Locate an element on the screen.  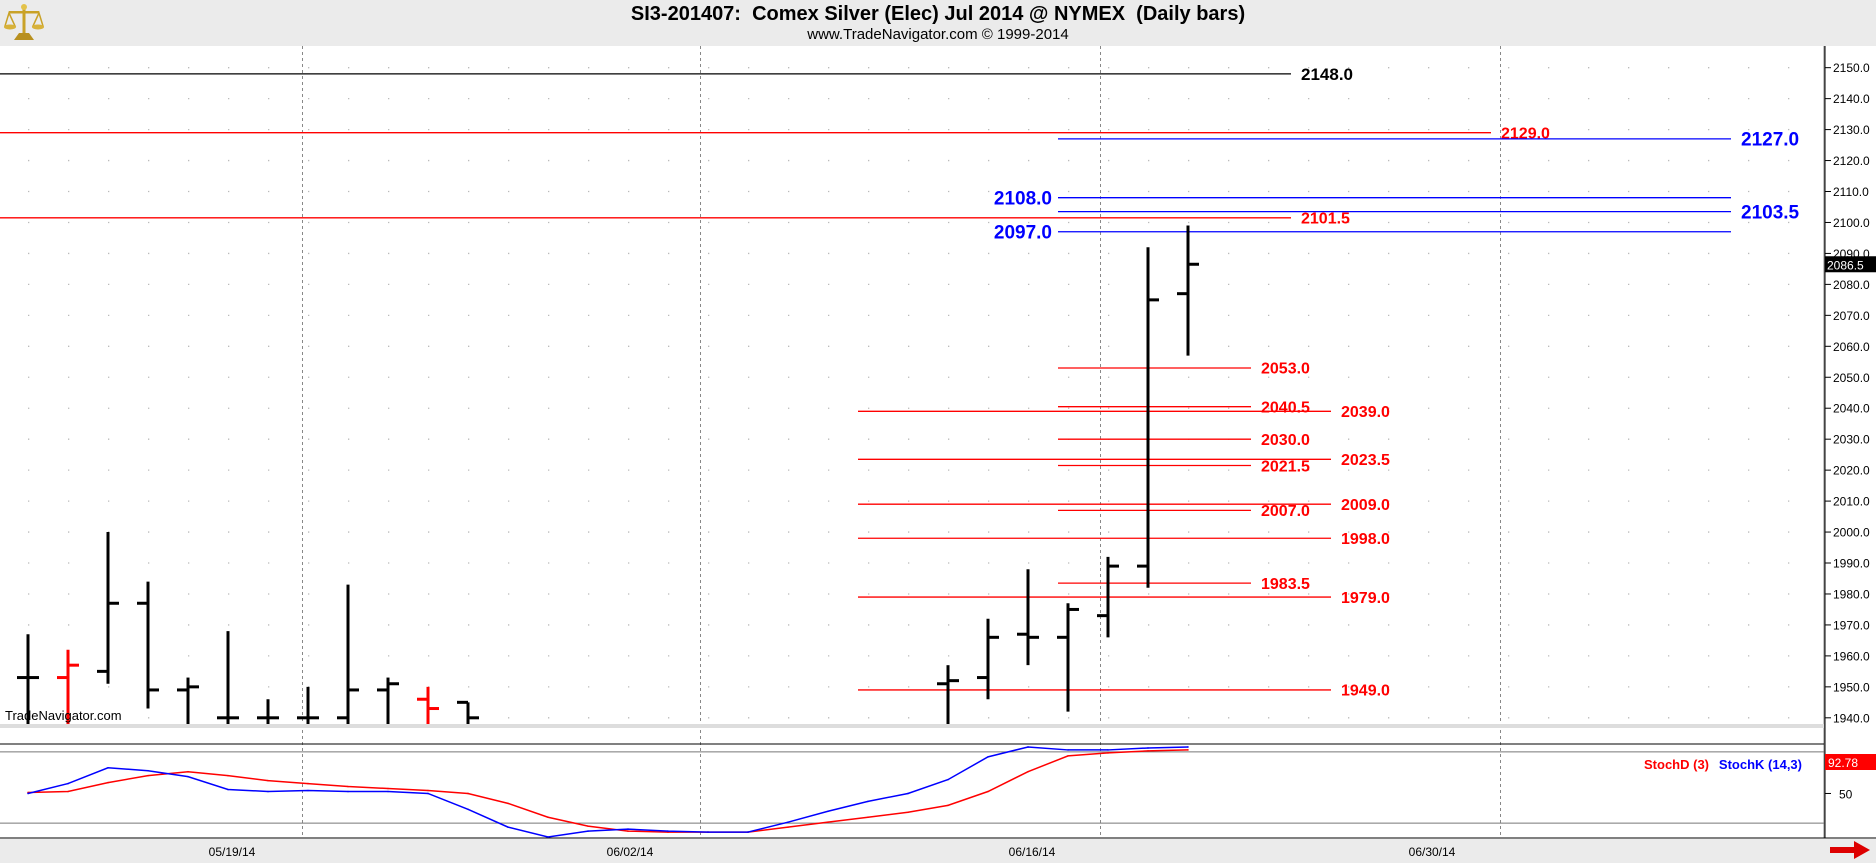
chart-subtitle: www.TradeNavigator.com © 1999-2014 is located at coordinates (938, 34).